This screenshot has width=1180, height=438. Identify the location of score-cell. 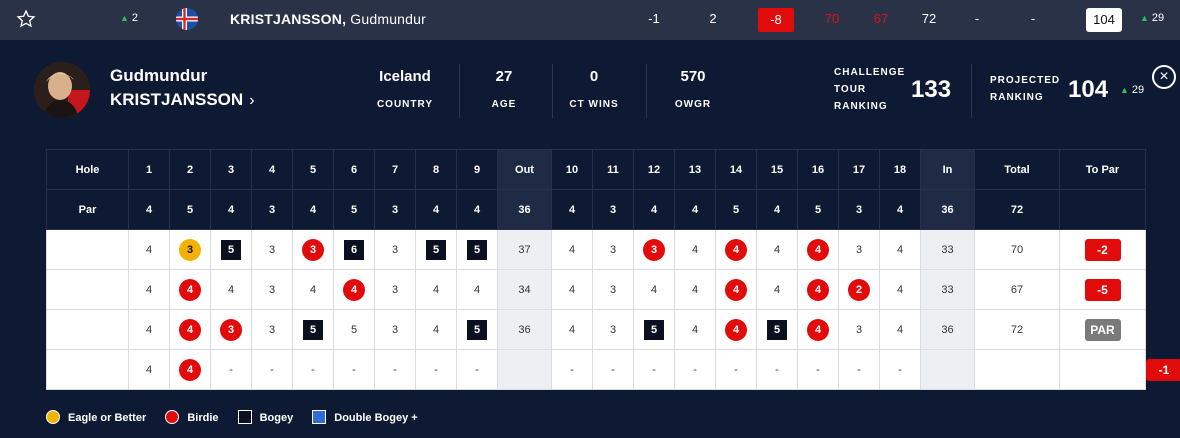
(1017, 369).